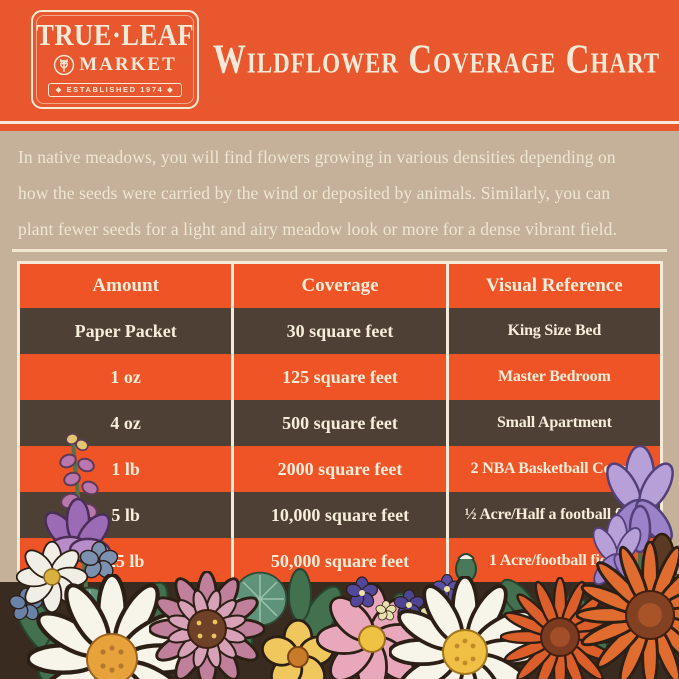 This screenshot has width=679, height=679. Describe the element at coordinates (115, 35) in the screenshot. I see `logo-name-top: TRUE·LEAF` at that location.